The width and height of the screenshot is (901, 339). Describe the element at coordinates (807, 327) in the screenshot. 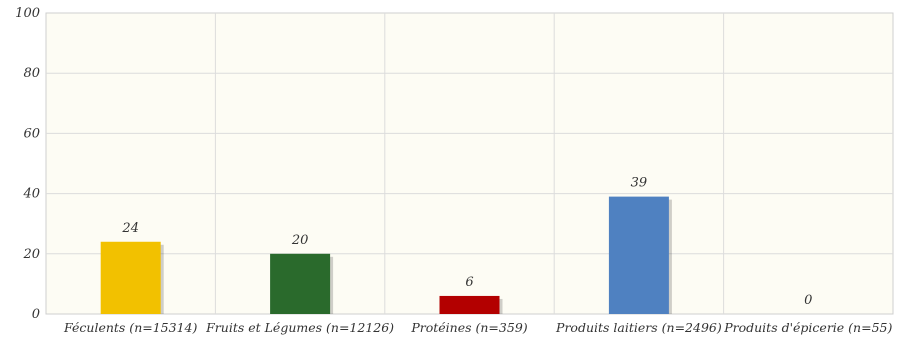

I see `x-category-label: Produits d'épicerie (n=55)` at that location.